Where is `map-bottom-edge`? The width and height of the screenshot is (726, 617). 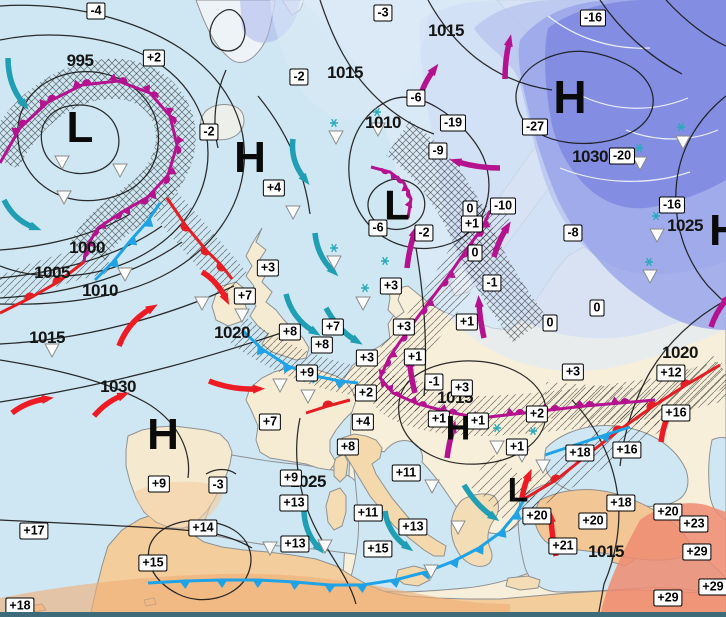
map-bottom-edge is located at coordinates (363, 614).